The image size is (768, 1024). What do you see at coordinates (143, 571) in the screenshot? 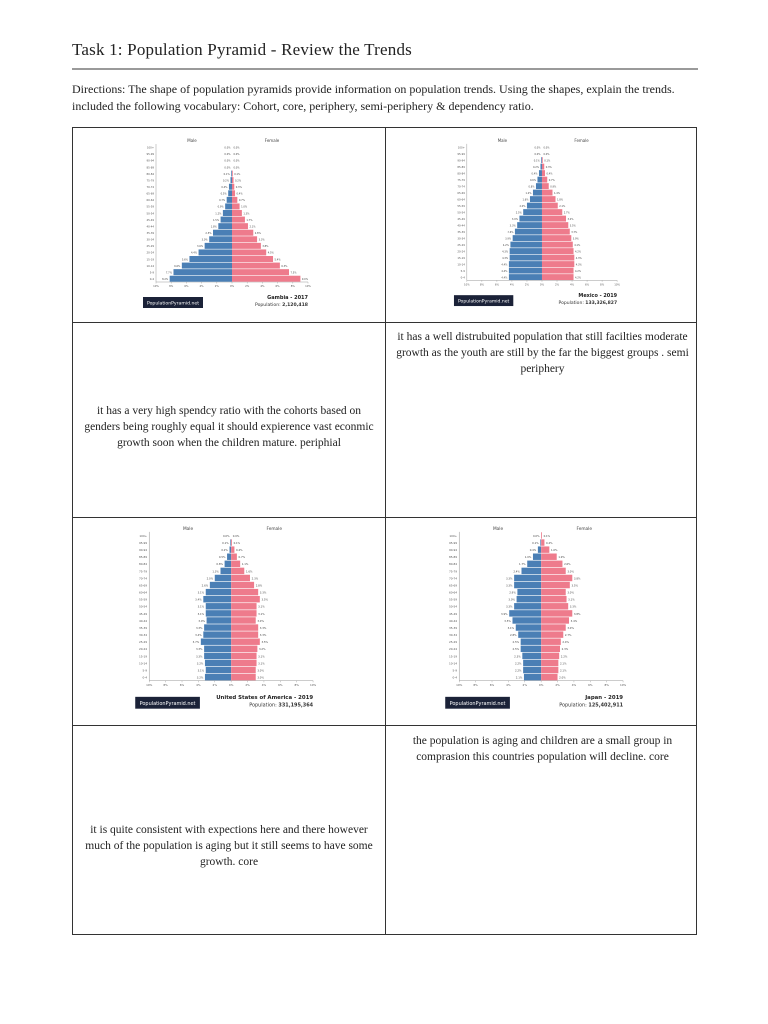
I see `age-group-label: 75-79` at bounding box center [143, 571].